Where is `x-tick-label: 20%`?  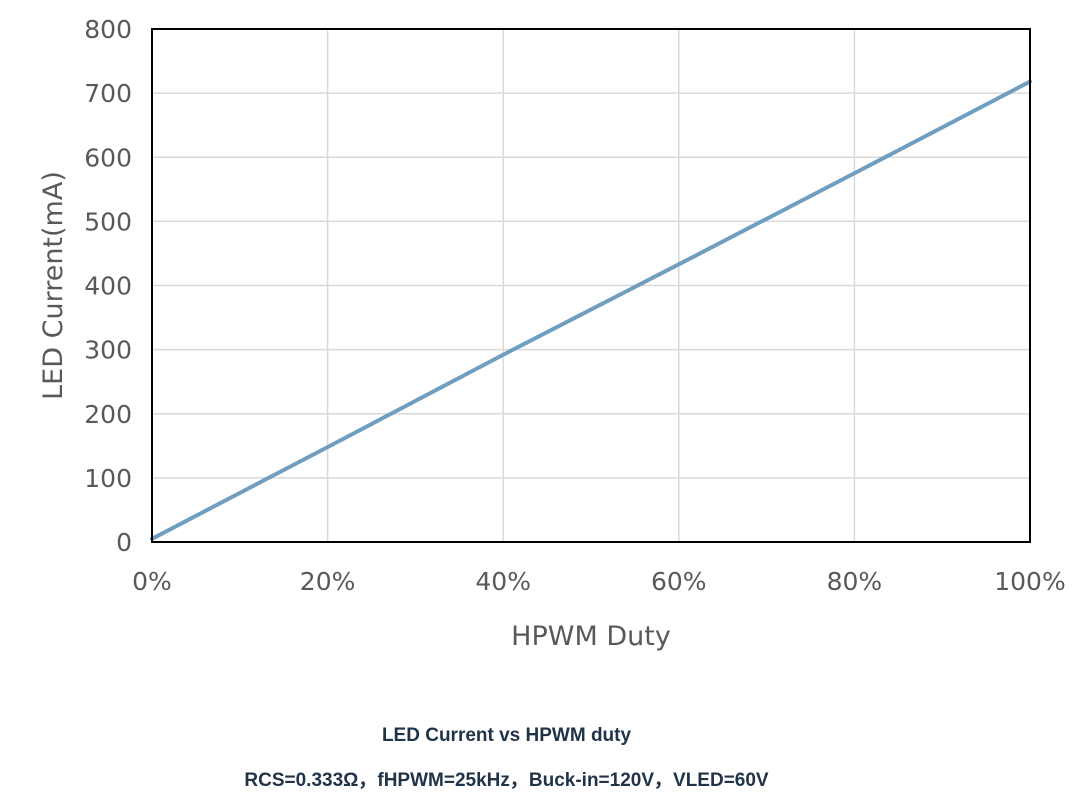
x-tick-label: 20% is located at coordinates (328, 581).